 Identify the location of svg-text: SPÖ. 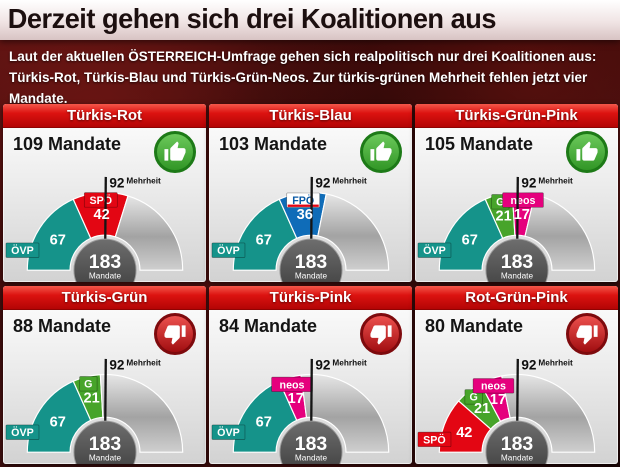
(434, 439).